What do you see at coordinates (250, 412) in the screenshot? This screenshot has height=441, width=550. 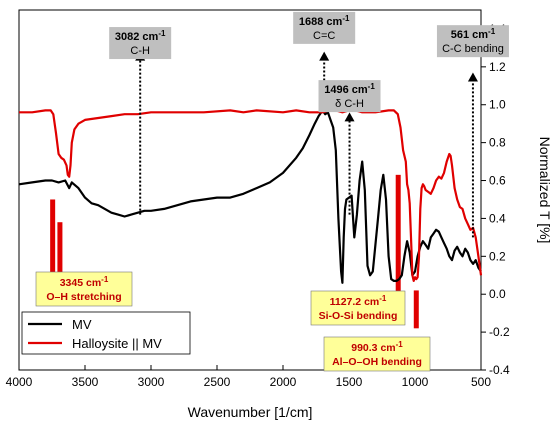 I see `x-axis-label: Wavenumber [1/cm]` at bounding box center [250, 412].